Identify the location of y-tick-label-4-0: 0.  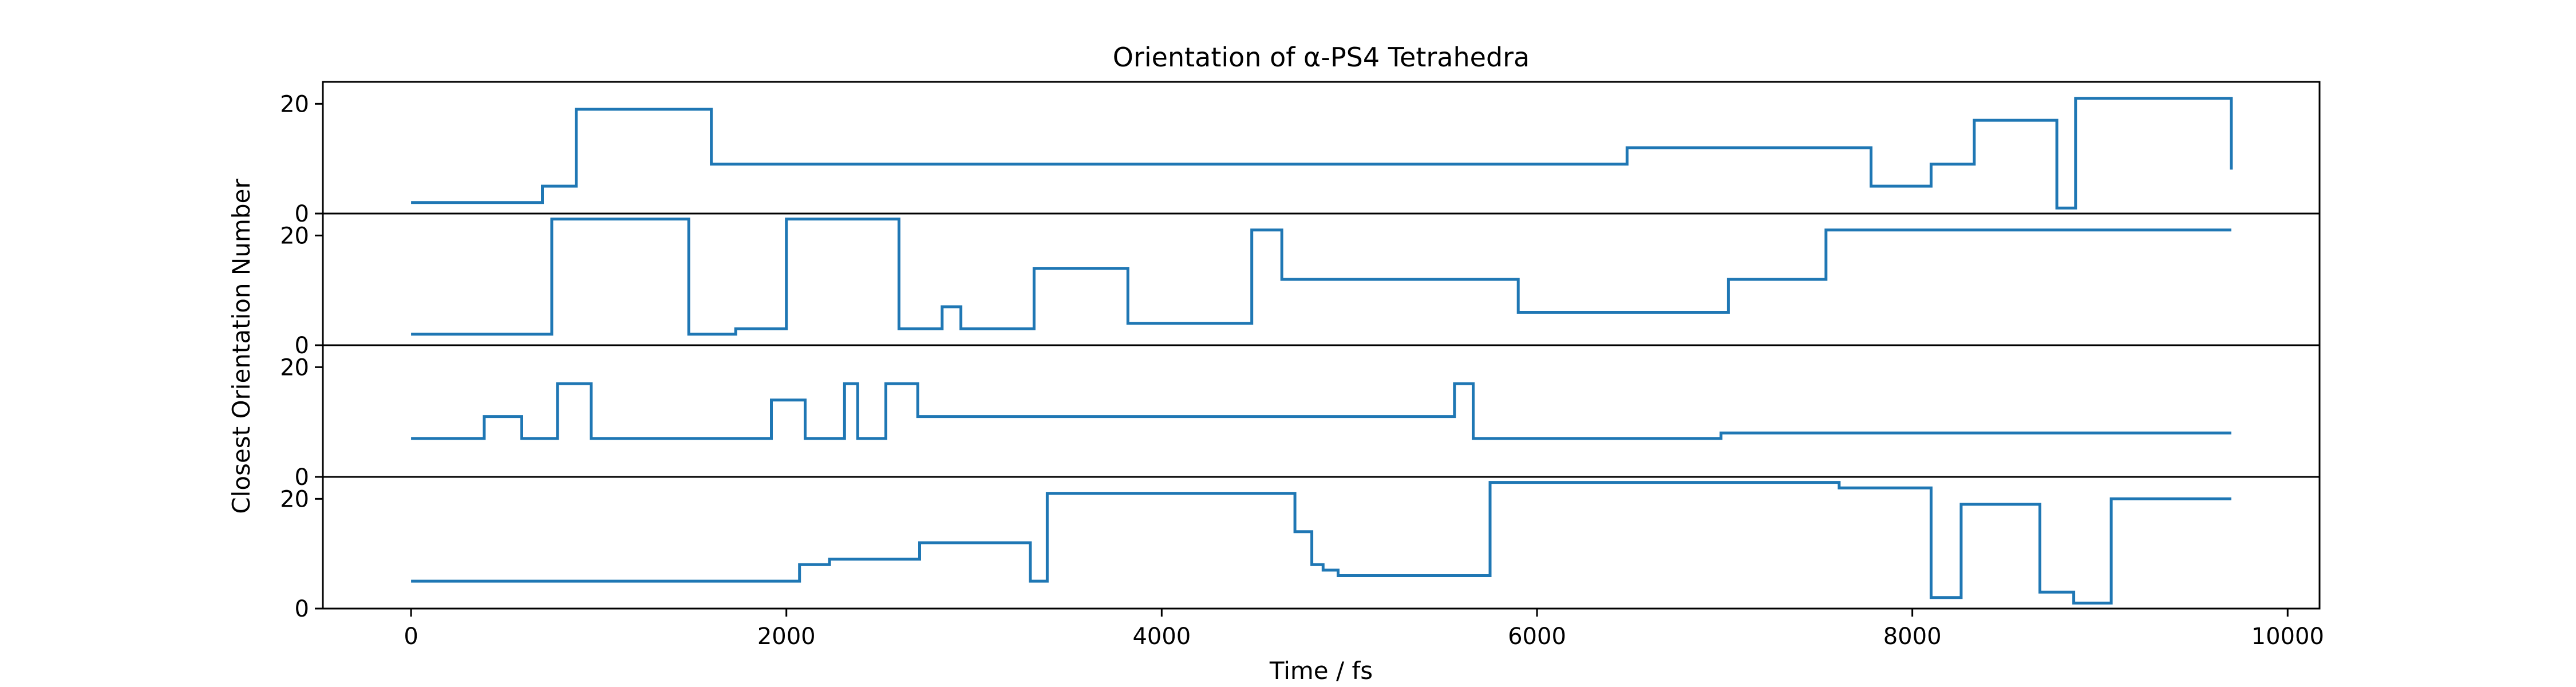
(302, 609).